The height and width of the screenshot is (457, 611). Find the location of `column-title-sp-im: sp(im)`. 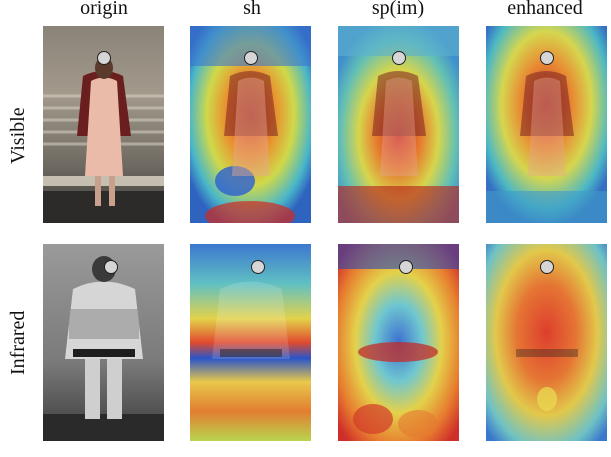

column-title-sp-im: sp(im) is located at coordinates (398, 9).